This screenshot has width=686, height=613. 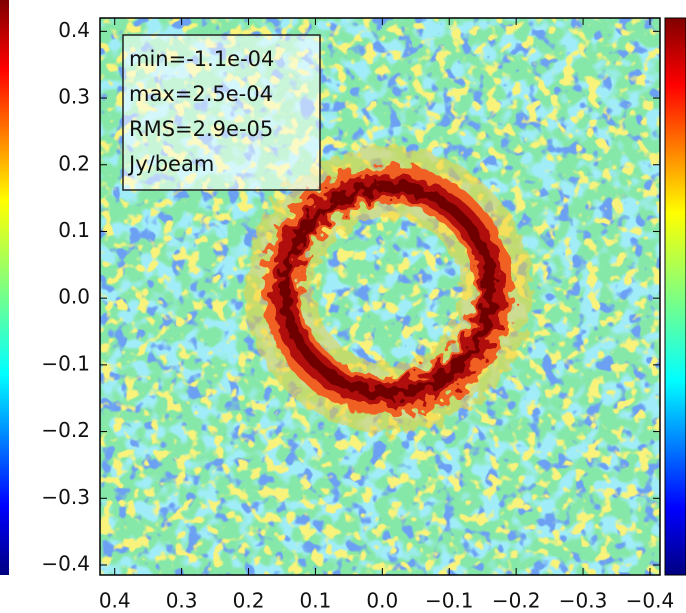 I want to click on x-tick-label: −0.4, so click(x=650, y=601).